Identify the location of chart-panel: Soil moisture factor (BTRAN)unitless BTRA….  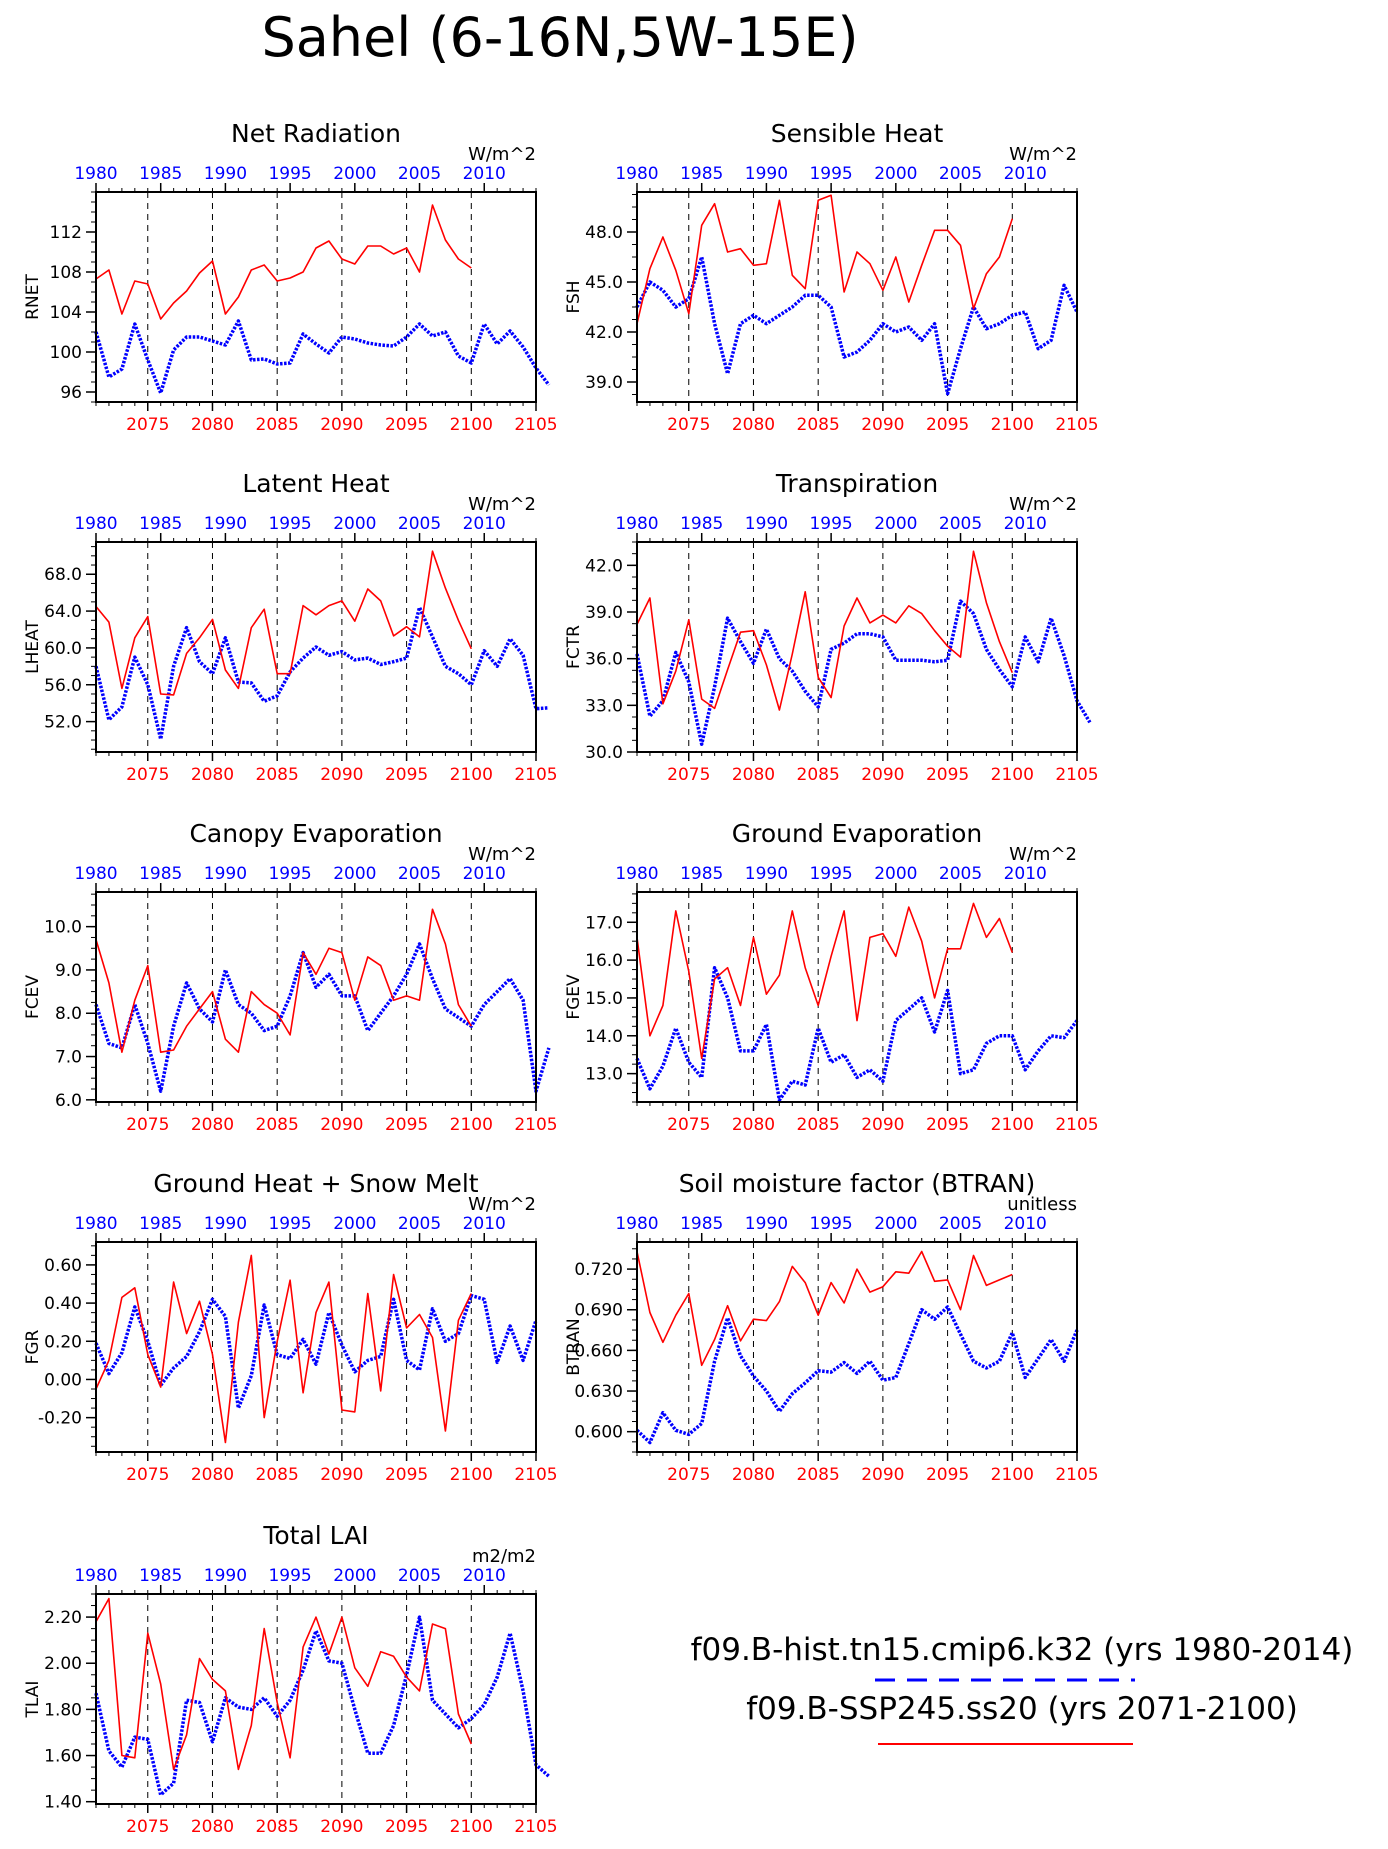
(831, 1327).